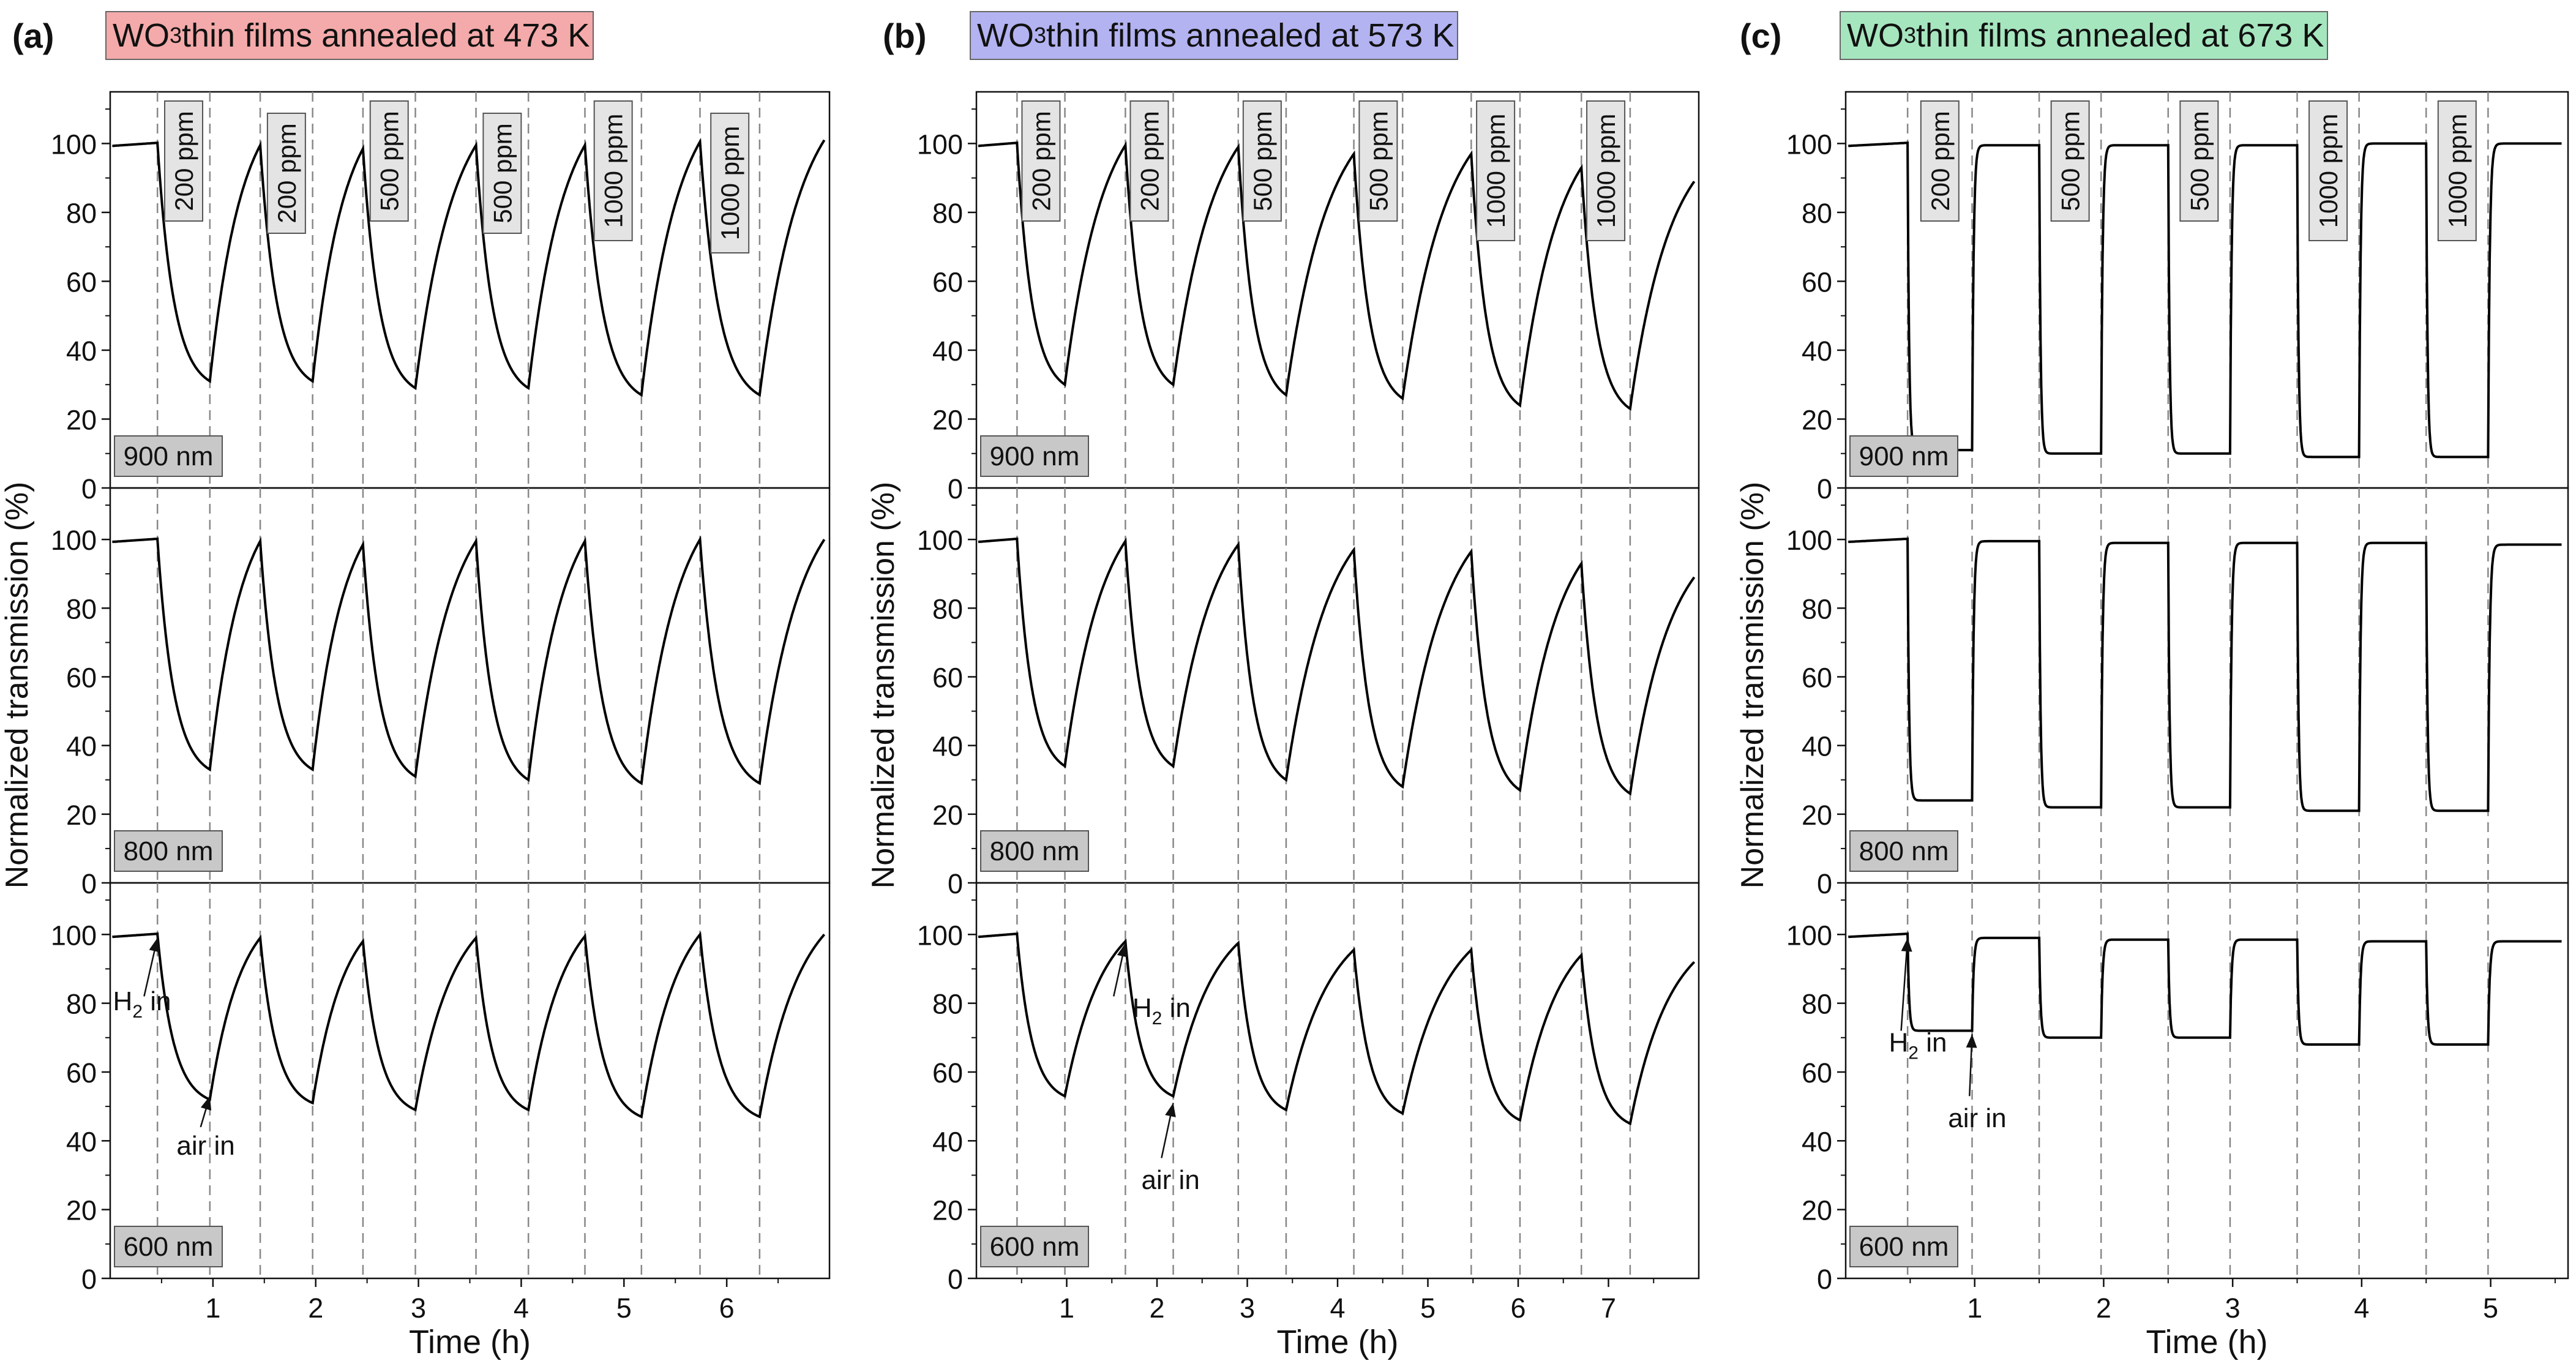 The image size is (2576, 1369). I want to click on thickness-label-text: 600 nm, so click(1904, 1247).